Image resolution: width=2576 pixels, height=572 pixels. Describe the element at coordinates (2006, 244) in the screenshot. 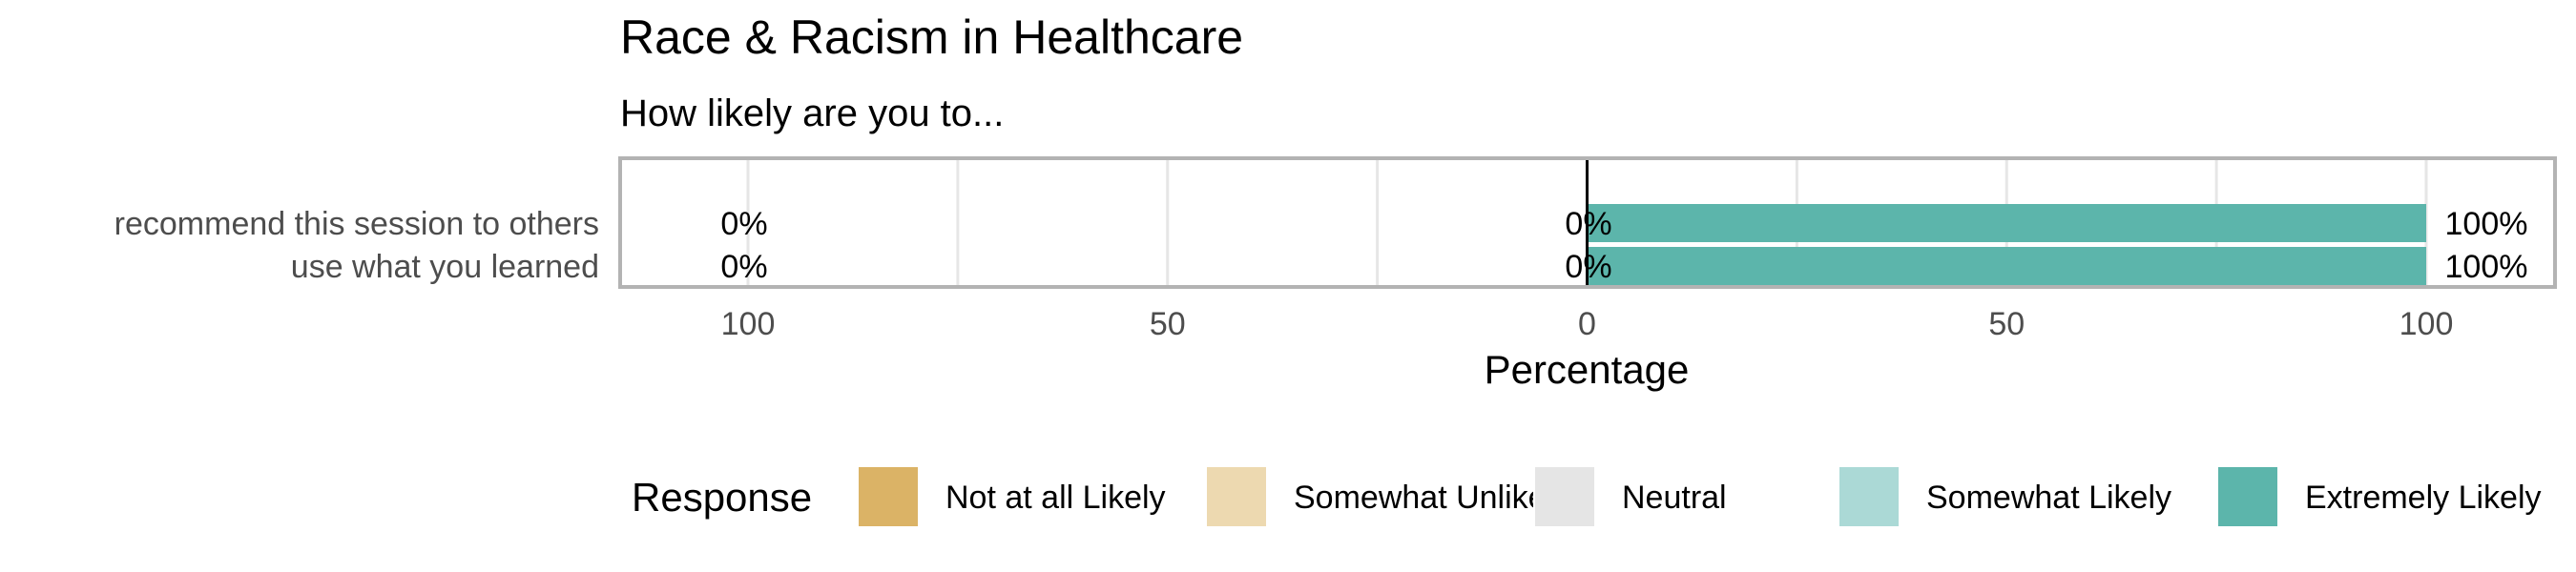

I see `bars` at that location.